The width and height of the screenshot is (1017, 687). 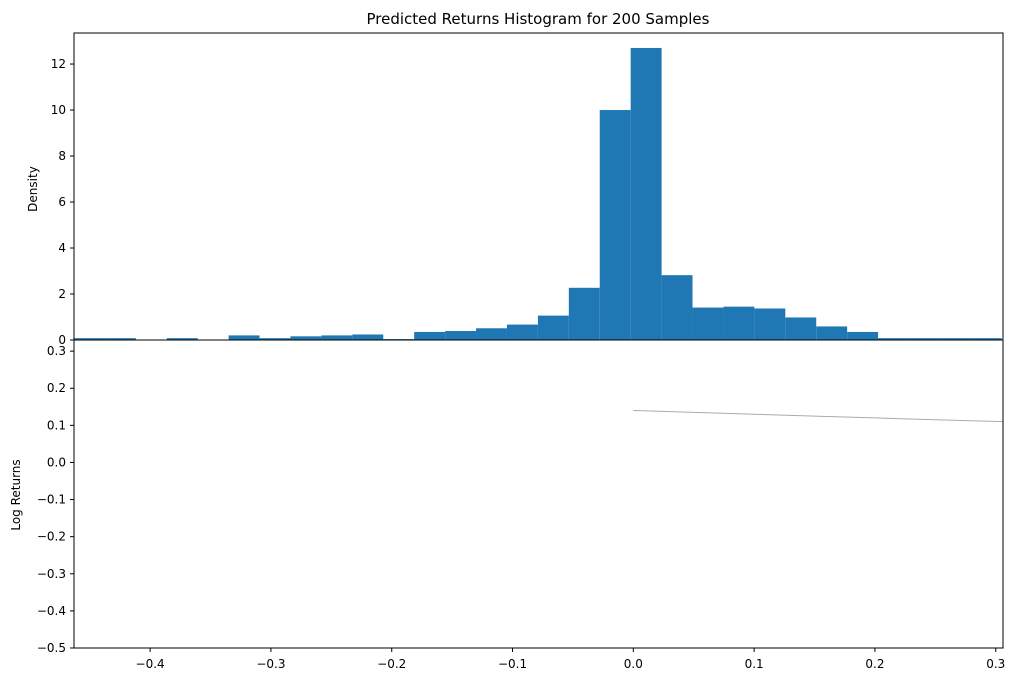 What do you see at coordinates (391, 664) in the screenshot?
I see `x-tick-label-2: −0.2` at bounding box center [391, 664].